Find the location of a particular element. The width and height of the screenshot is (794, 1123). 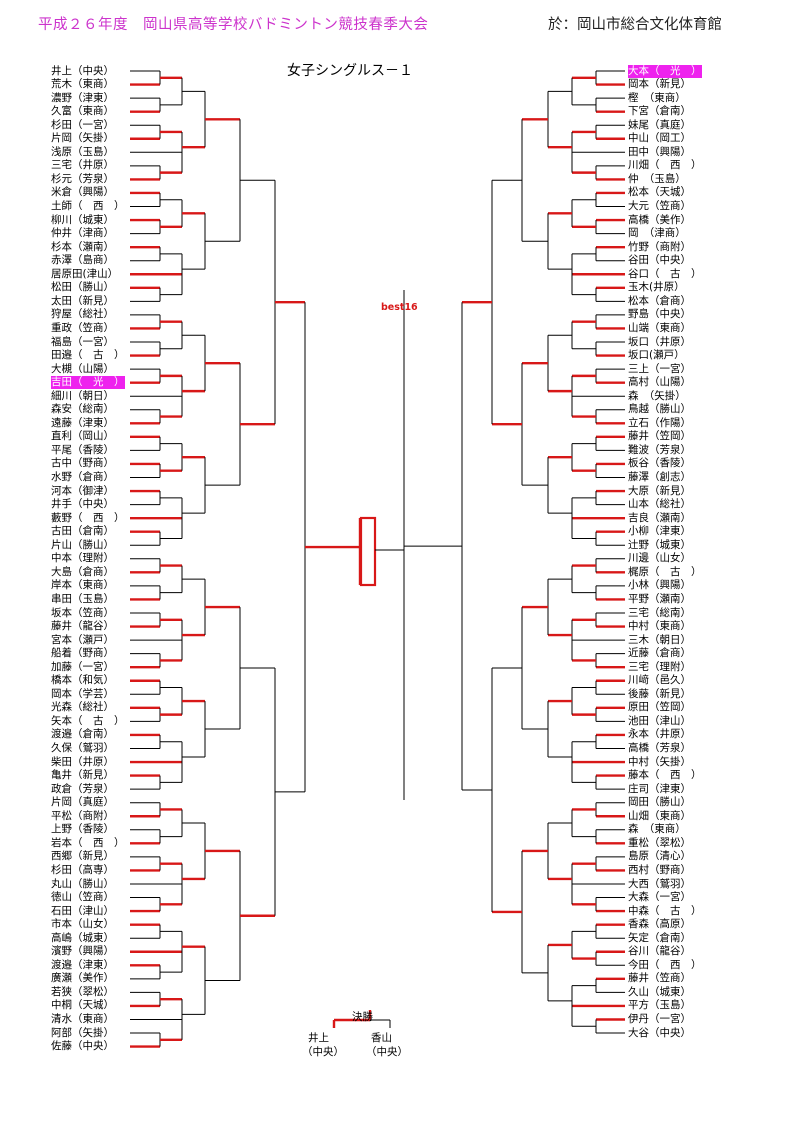

right-player-name: 今田（ 西 ） is located at coordinates (665, 964).